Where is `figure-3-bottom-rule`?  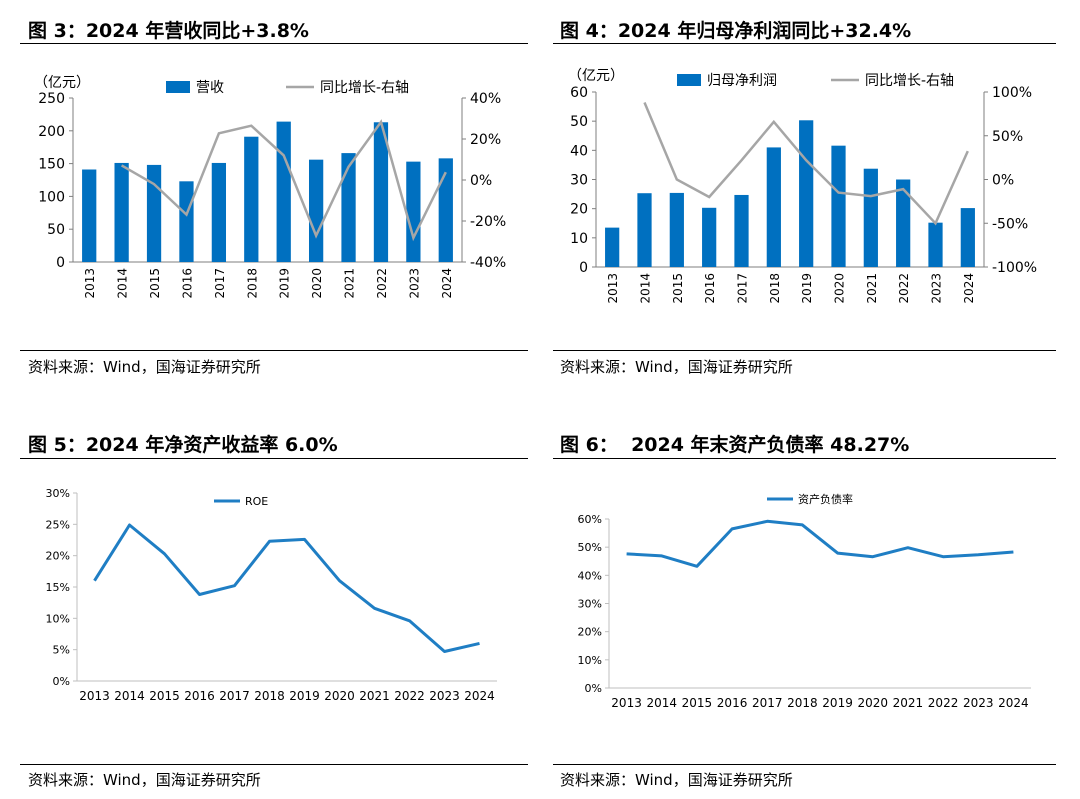
figure-3-bottom-rule is located at coordinates (274, 350).